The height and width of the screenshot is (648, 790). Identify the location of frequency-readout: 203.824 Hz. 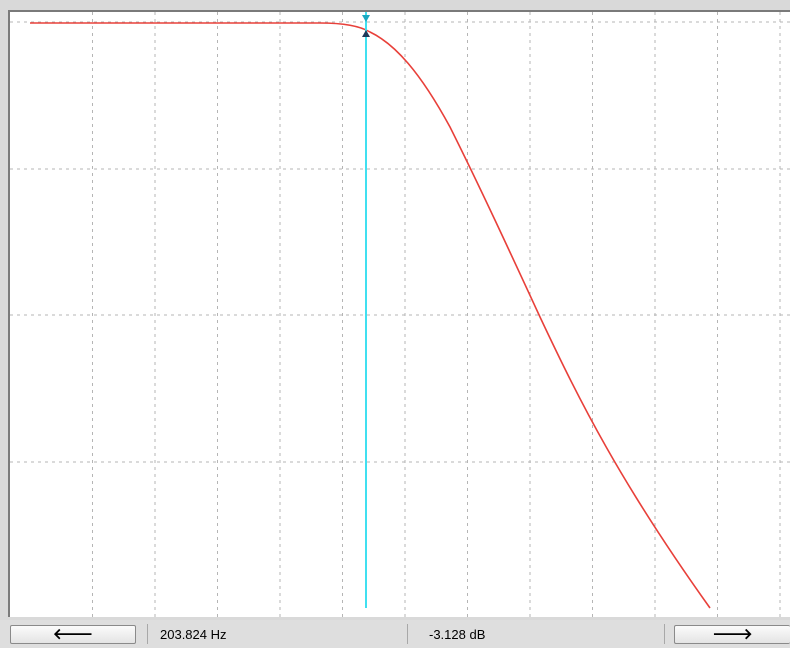
(193, 634).